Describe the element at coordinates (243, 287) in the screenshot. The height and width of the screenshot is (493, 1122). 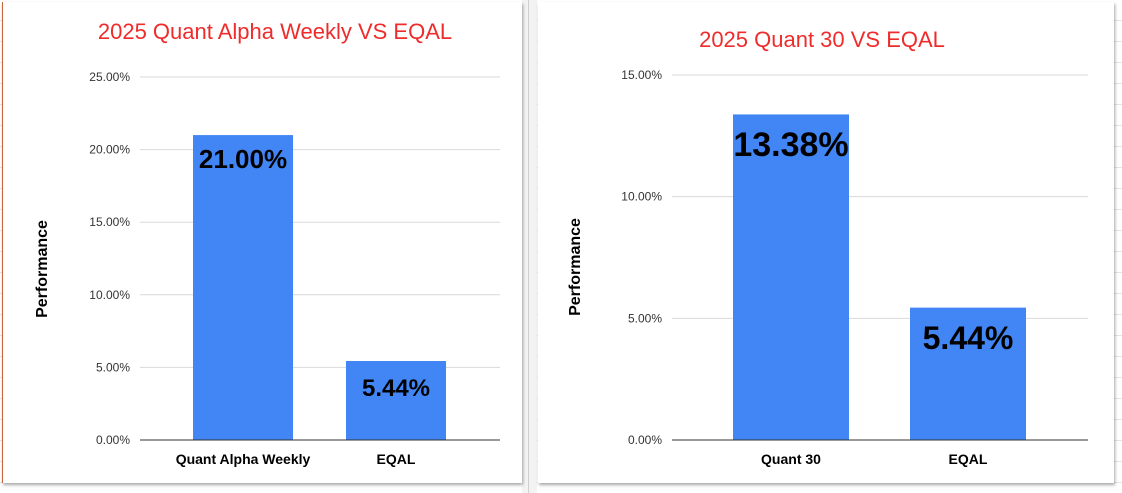
I see `bar-quant-alpha-weekly` at that location.